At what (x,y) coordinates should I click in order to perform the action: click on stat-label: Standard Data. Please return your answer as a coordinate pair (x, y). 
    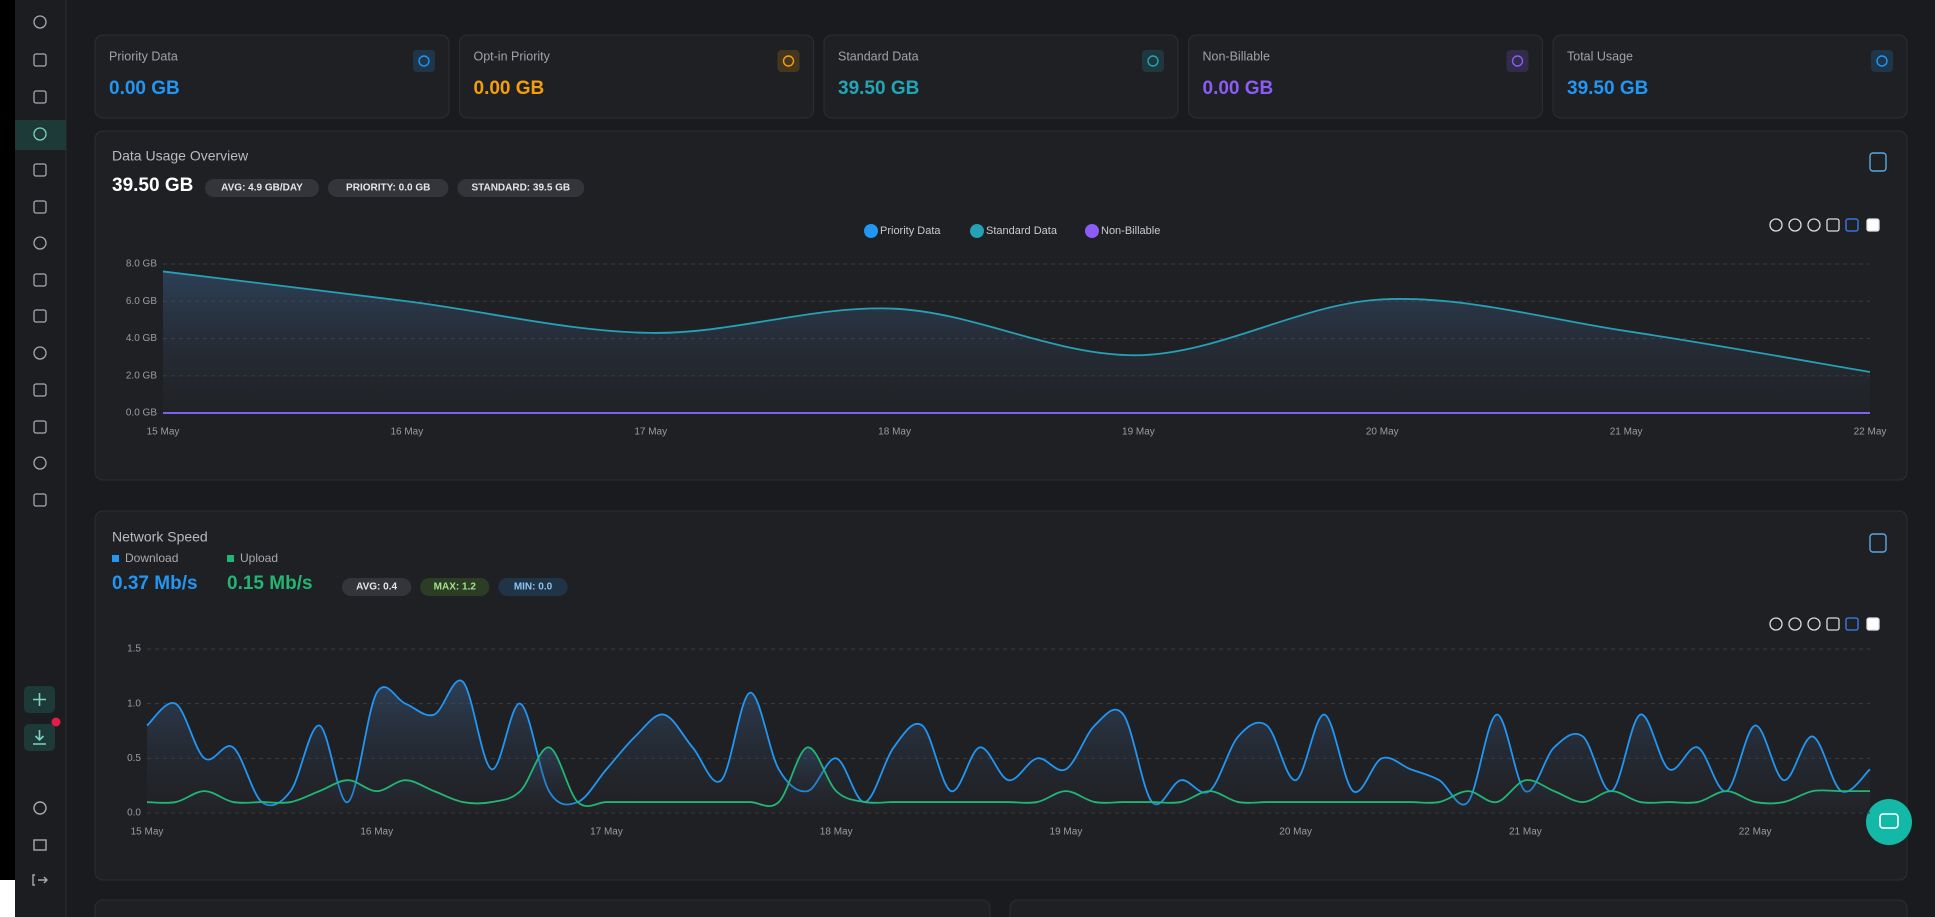
    Looking at the image, I should click on (878, 56).